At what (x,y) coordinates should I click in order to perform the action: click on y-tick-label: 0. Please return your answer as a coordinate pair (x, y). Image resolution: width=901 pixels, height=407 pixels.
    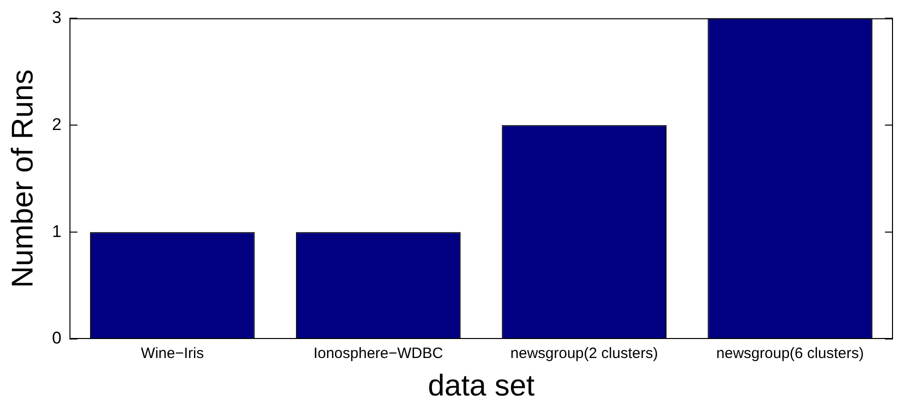
    Looking at the image, I should click on (57, 338).